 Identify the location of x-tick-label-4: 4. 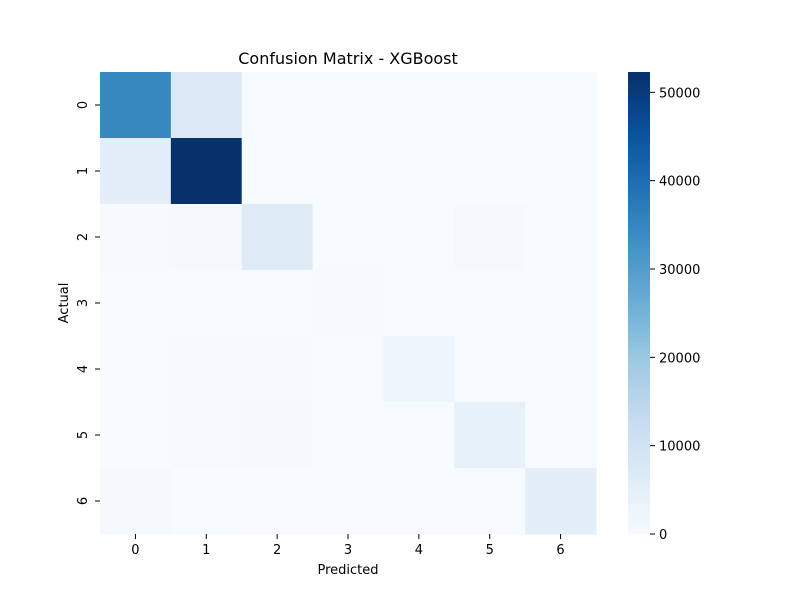
(419, 550).